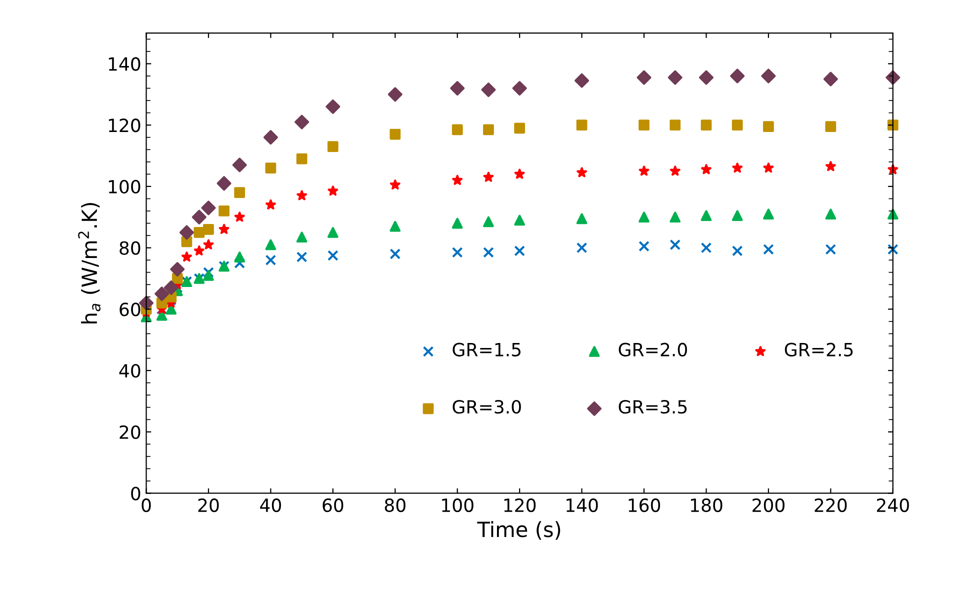  What do you see at coordinates (130, 432) in the screenshot?
I see `y-tick-label: 20` at bounding box center [130, 432].